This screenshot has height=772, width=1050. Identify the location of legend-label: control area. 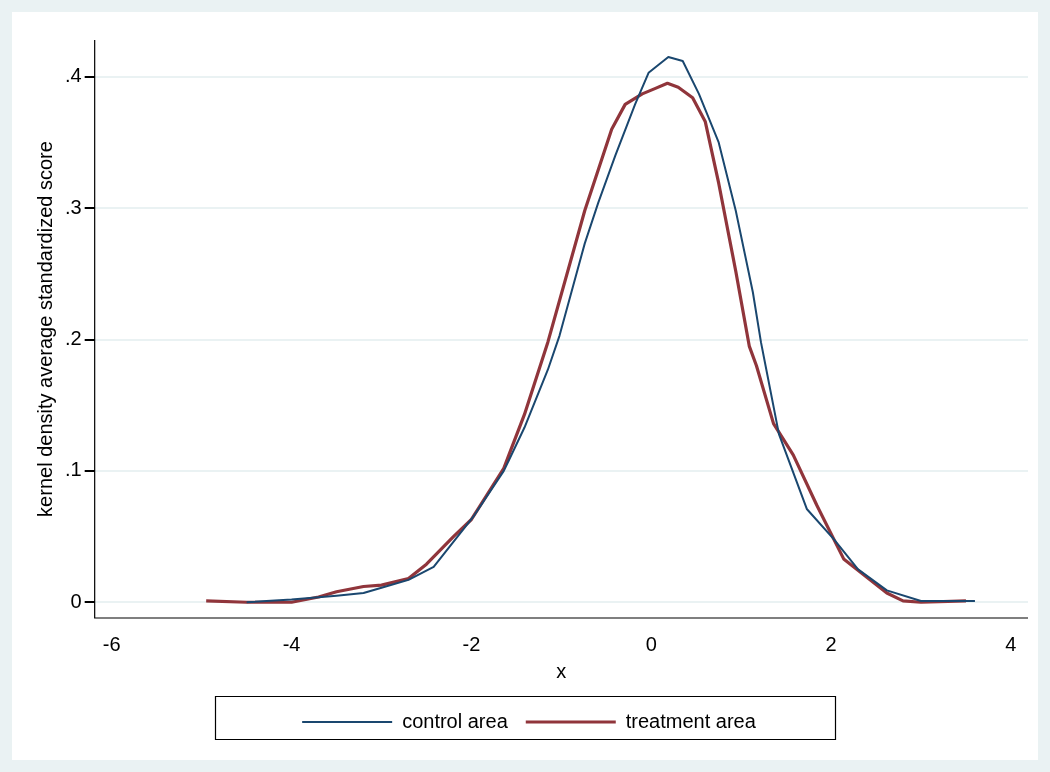
(455, 720).